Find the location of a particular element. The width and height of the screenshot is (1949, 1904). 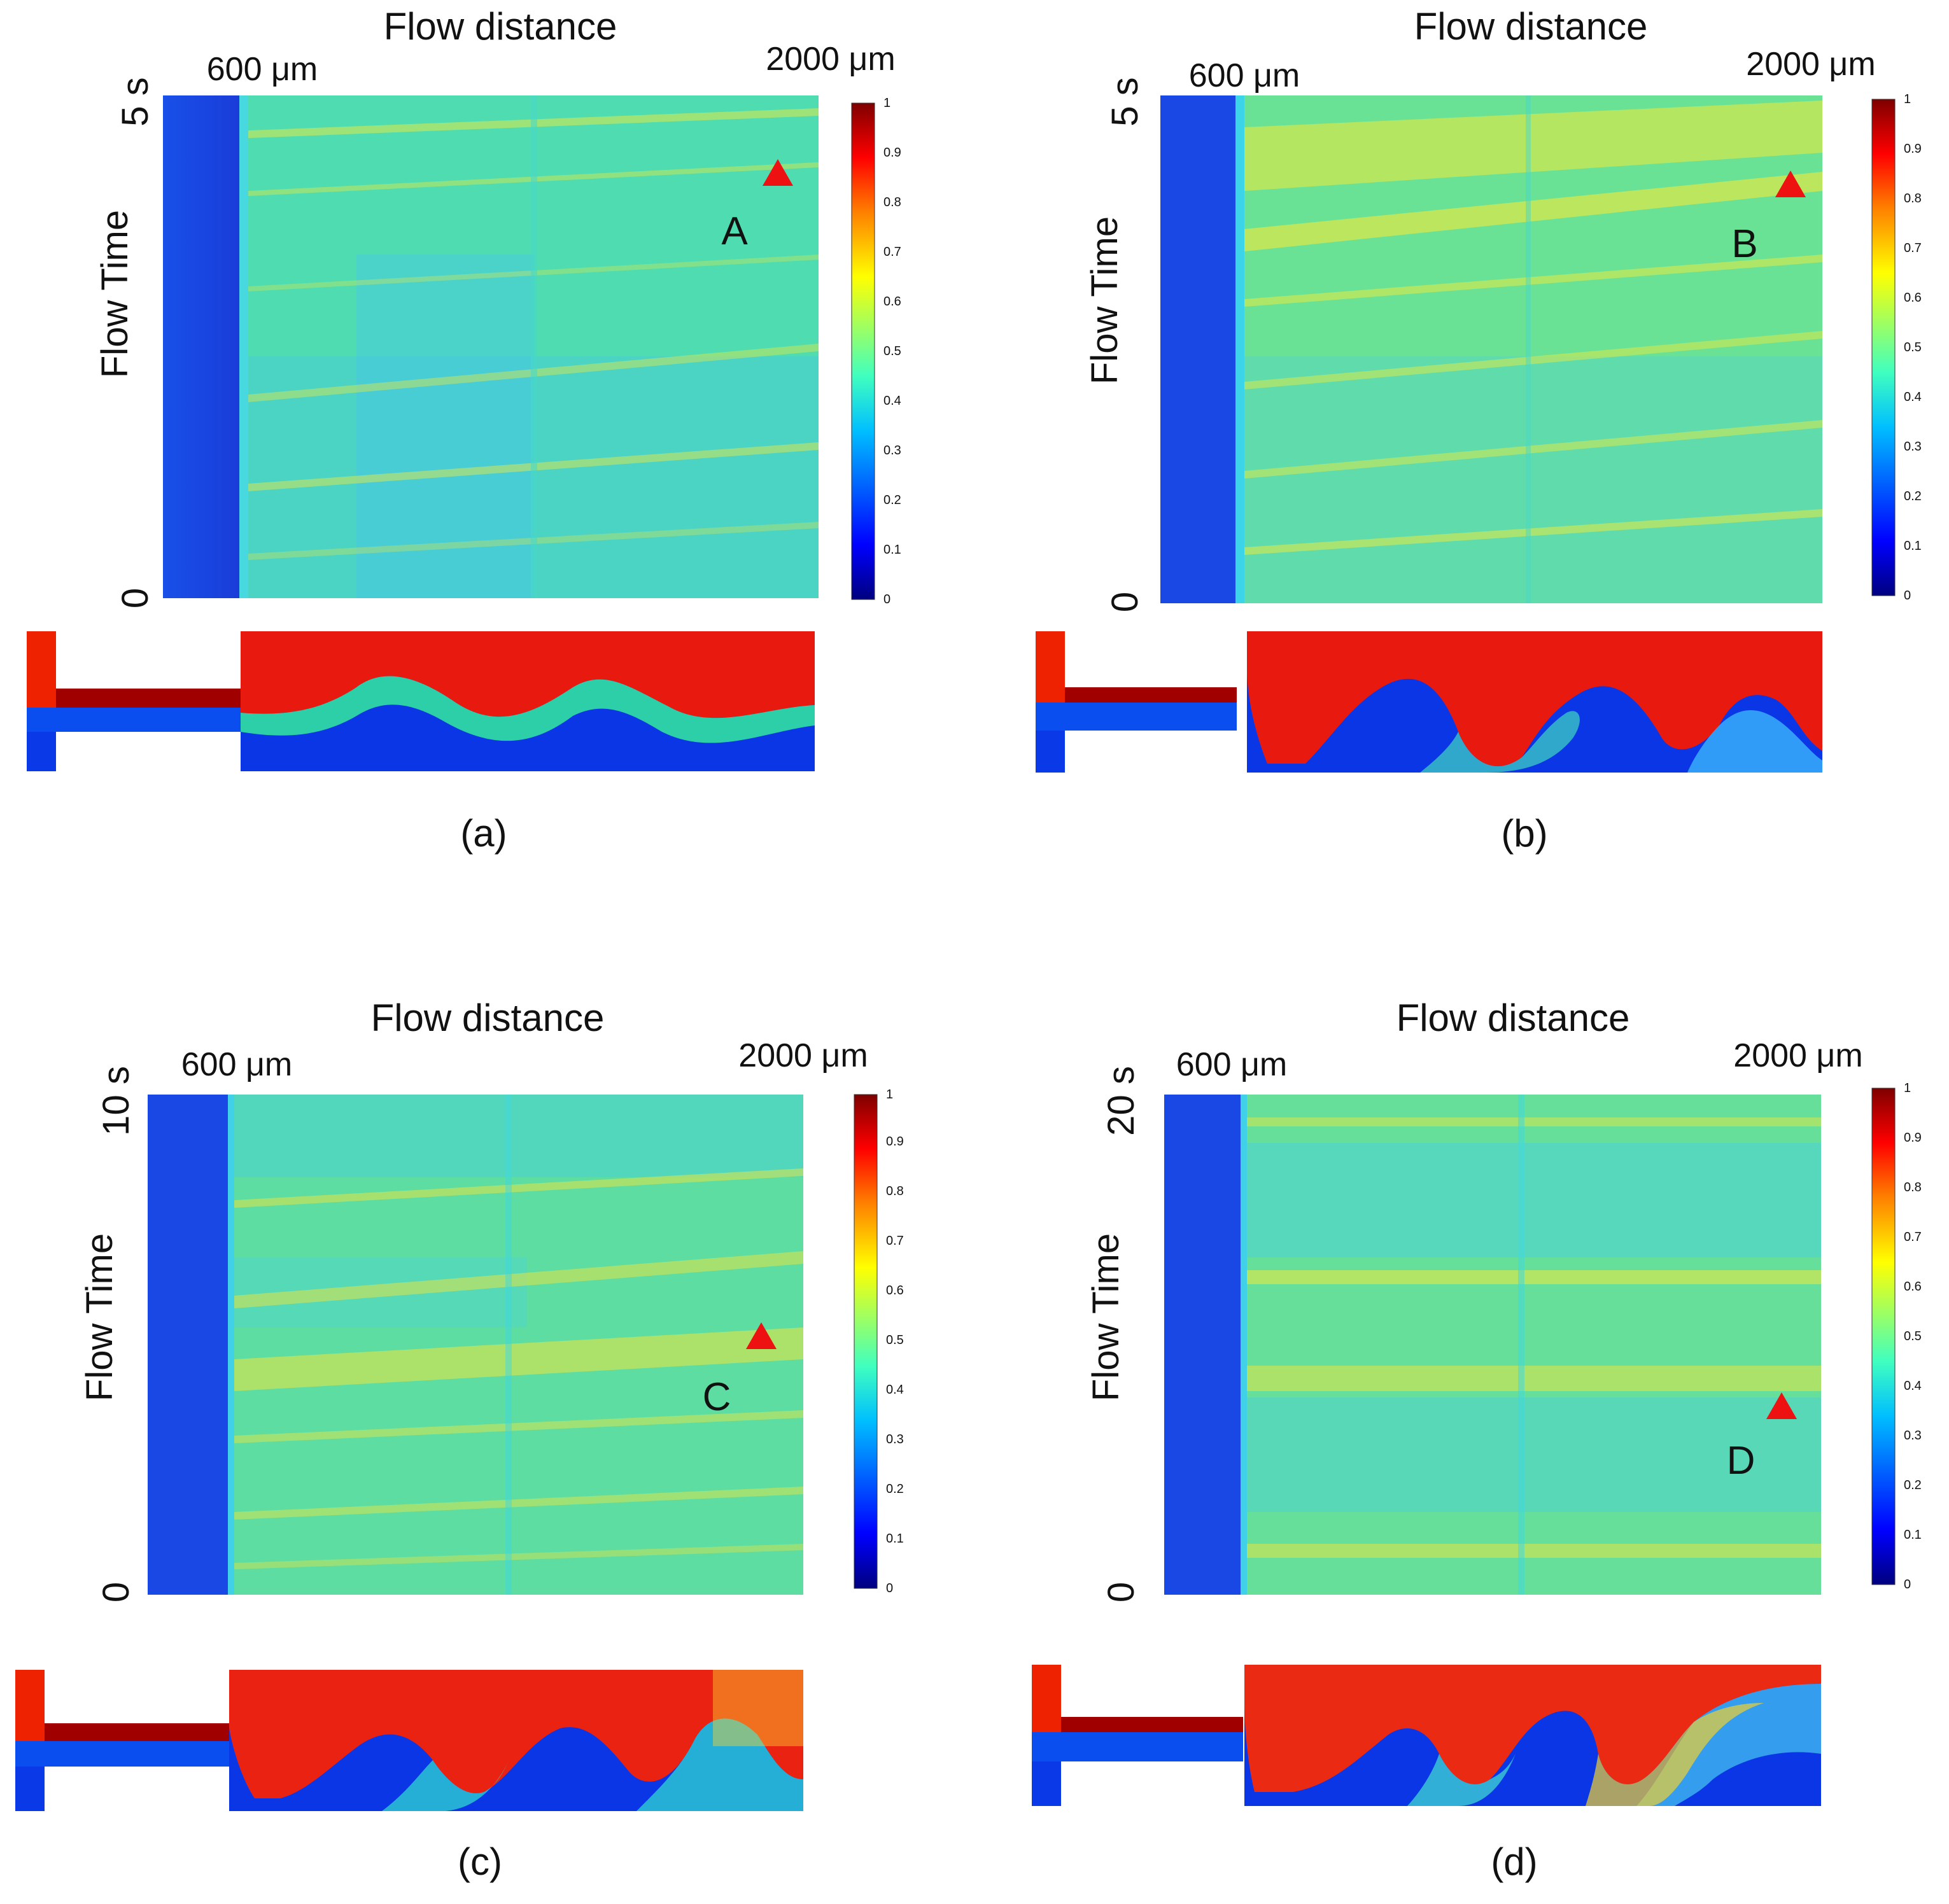

low-concentration-region is located at coordinates (445, 426).